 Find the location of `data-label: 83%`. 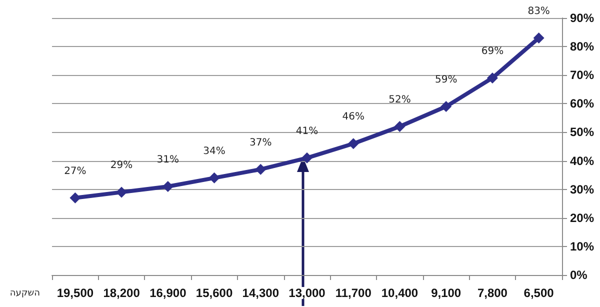

data-label: 83% is located at coordinates (539, 11).